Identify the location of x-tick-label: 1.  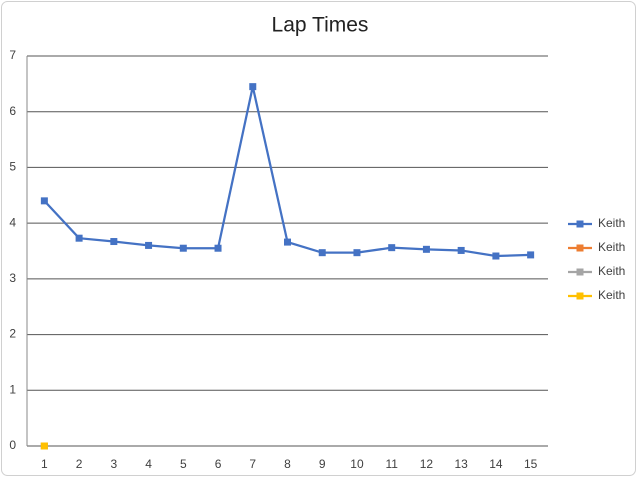
(44, 464).